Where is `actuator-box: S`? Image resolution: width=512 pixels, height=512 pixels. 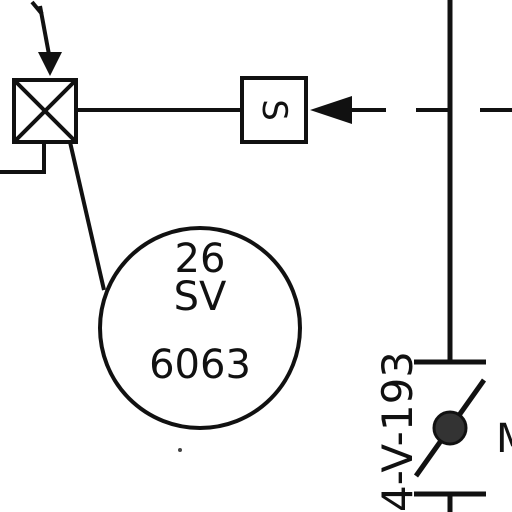
actuator-box: S is located at coordinates (274, 110).